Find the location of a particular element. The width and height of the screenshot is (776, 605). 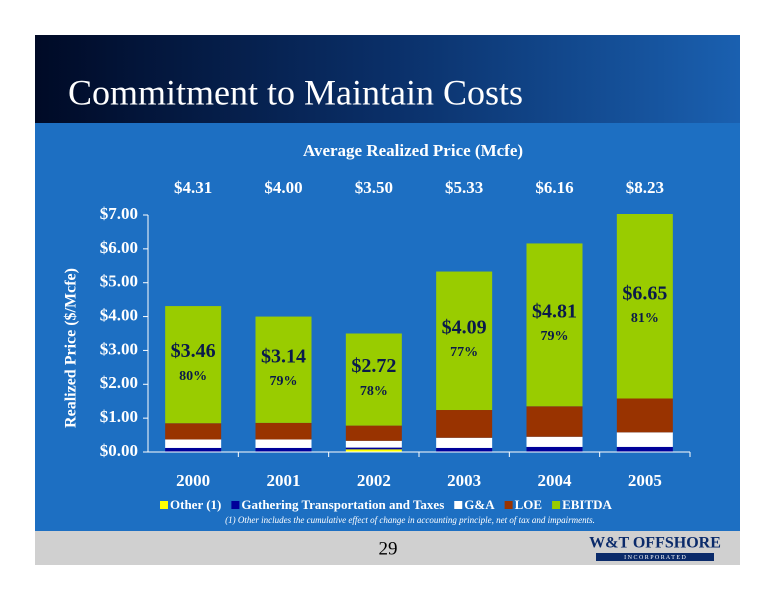

legend-label: Gathering Transportation and Taxes is located at coordinates (342, 504).